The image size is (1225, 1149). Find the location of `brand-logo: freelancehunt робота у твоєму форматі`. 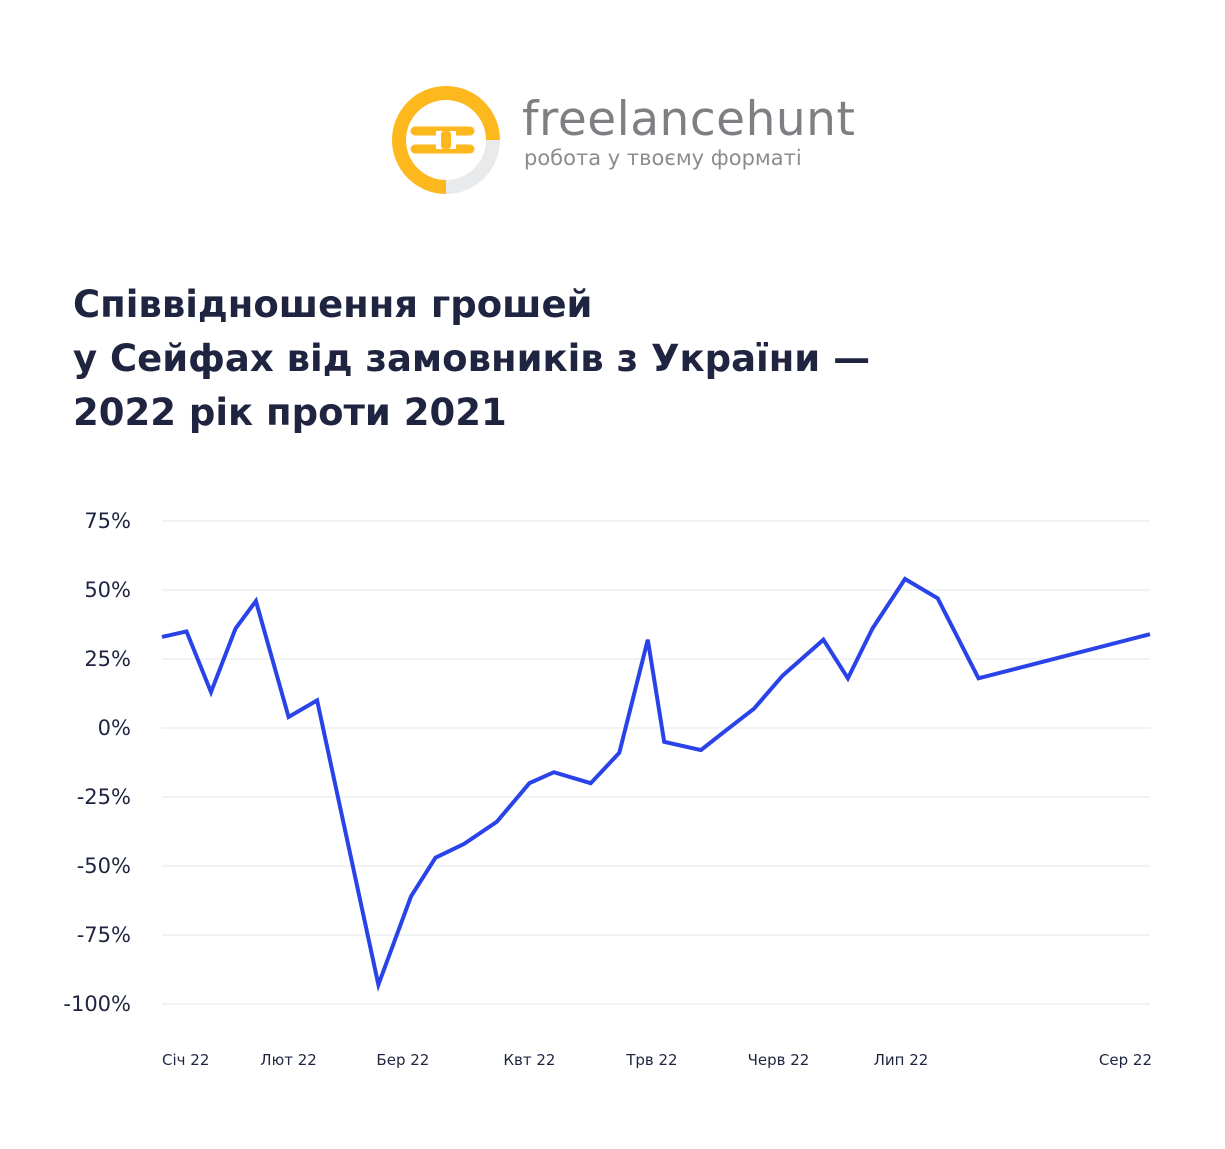

brand-logo: freelancehunt робота у твоєму форматі is located at coordinates (625, 140).